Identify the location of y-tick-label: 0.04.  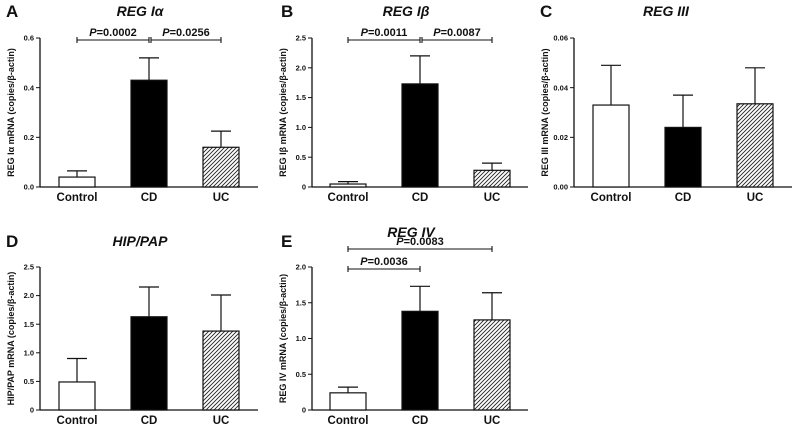
(560, 87).